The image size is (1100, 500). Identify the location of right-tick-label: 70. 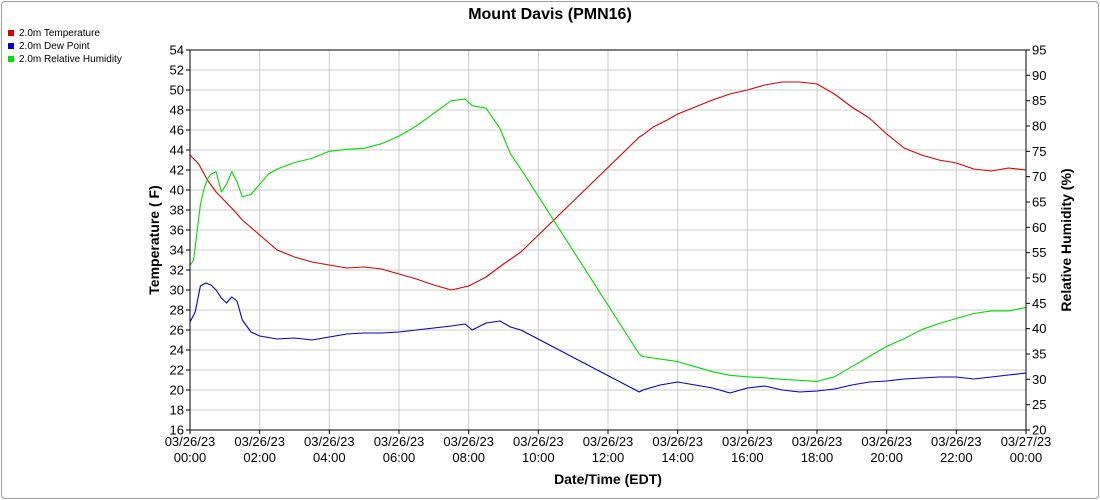
(1039, 176).